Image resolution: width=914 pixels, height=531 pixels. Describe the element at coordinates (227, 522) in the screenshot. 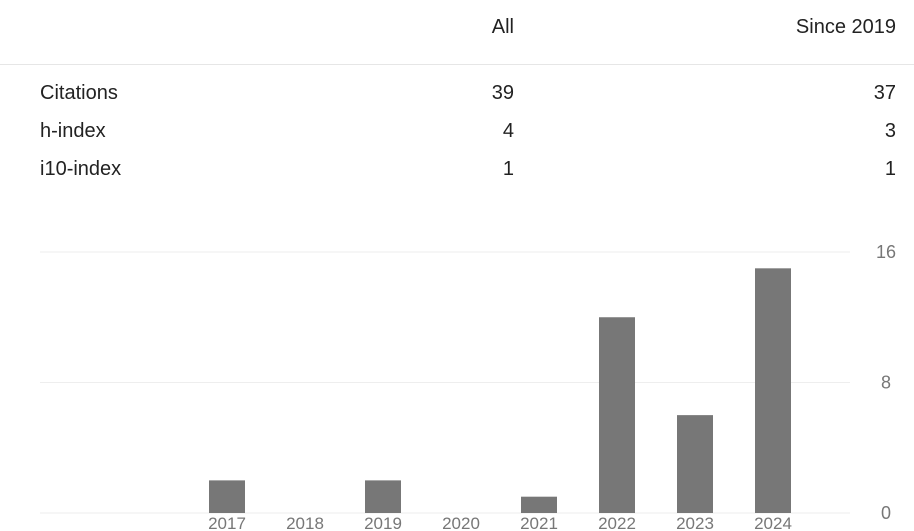

I see `x-tick-label-2017: 2017` at that location.